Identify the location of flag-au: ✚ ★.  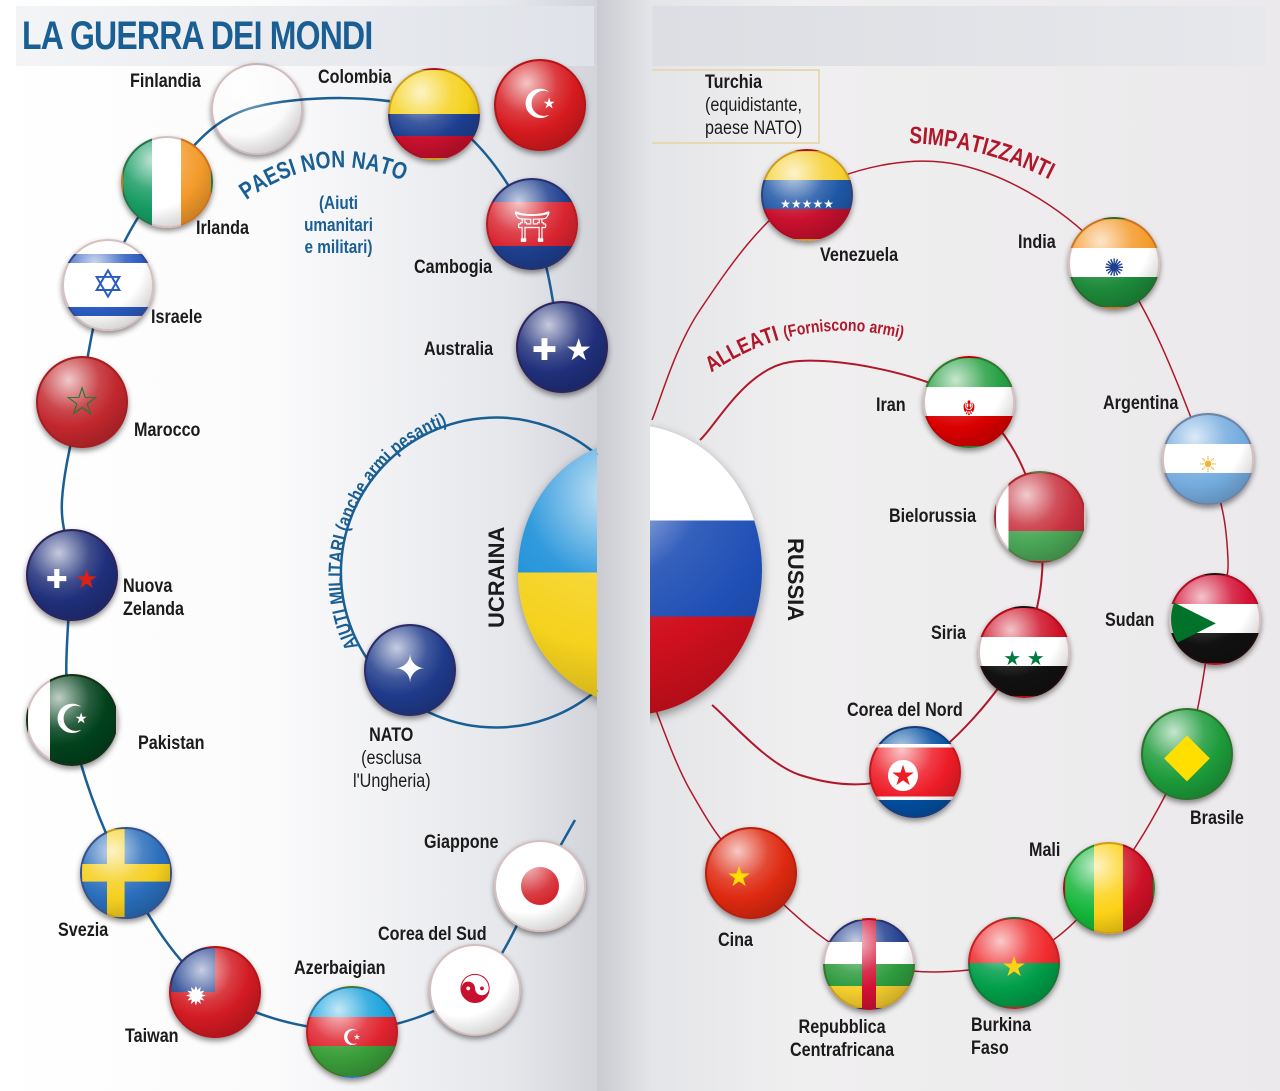
(562, 347).